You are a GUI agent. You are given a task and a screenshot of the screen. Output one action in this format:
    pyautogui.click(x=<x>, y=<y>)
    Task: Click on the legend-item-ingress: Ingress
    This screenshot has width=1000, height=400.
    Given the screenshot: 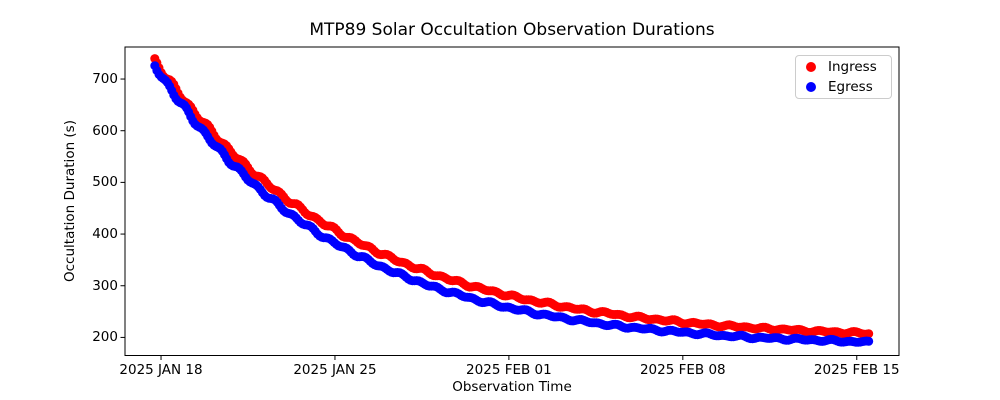 What is the action you would take?
    pyautogui.click(x=848, y=67)
    